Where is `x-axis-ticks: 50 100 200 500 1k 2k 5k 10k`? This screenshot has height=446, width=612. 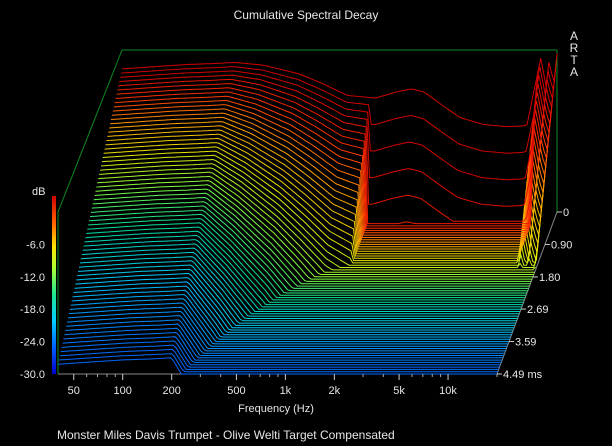
x-axis-ticks: 50 100 200 500 1k 2k 5k 10k is located at coordinates (283, 385).